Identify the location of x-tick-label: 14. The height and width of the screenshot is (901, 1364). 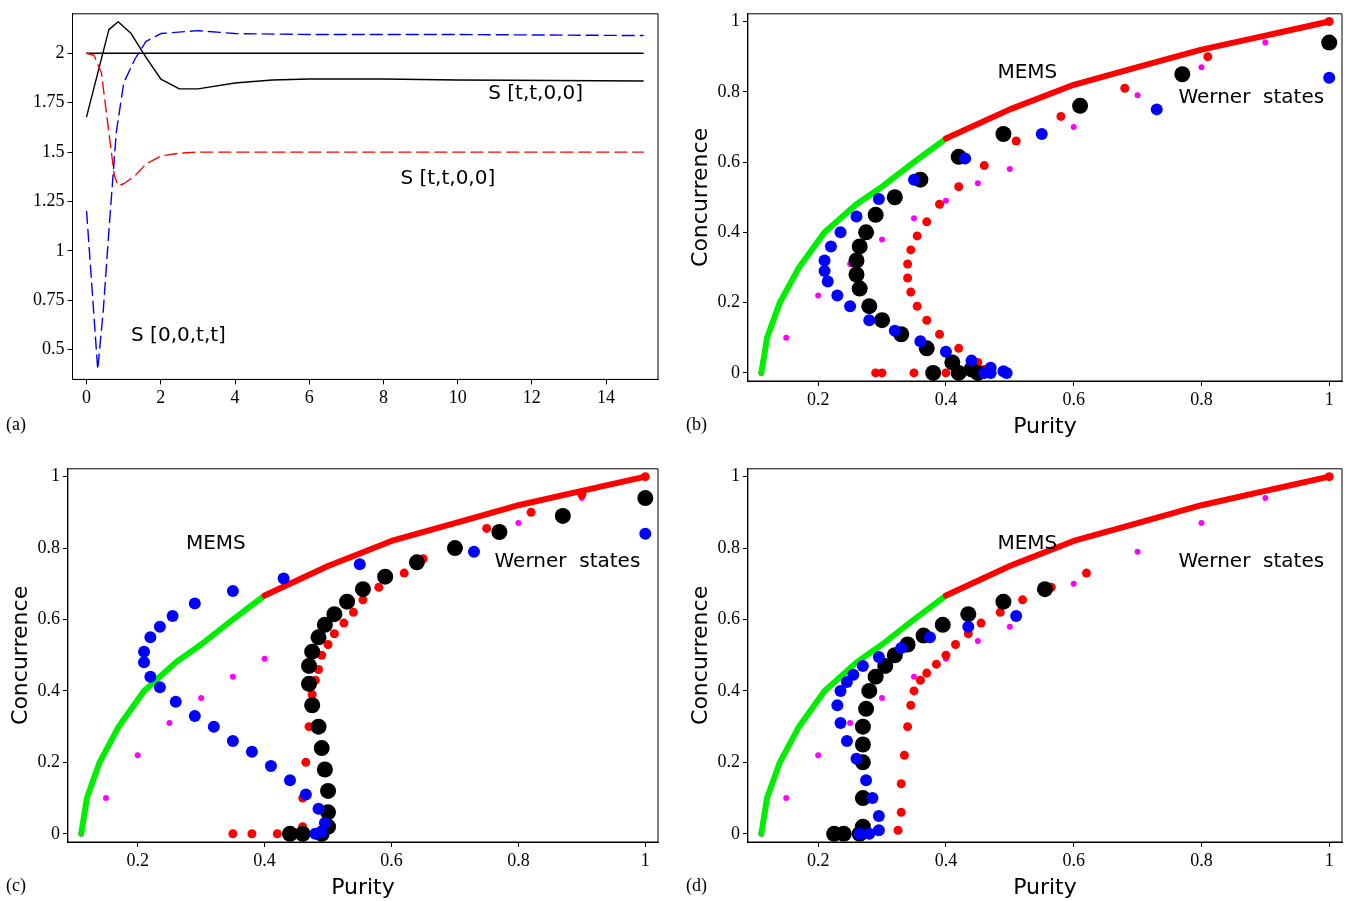
(606, 396).